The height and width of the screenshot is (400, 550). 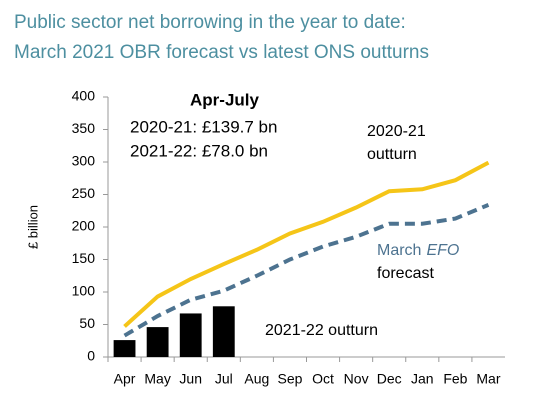 I want to click on x-tick-label: Jan, so click(x=422, y=379).